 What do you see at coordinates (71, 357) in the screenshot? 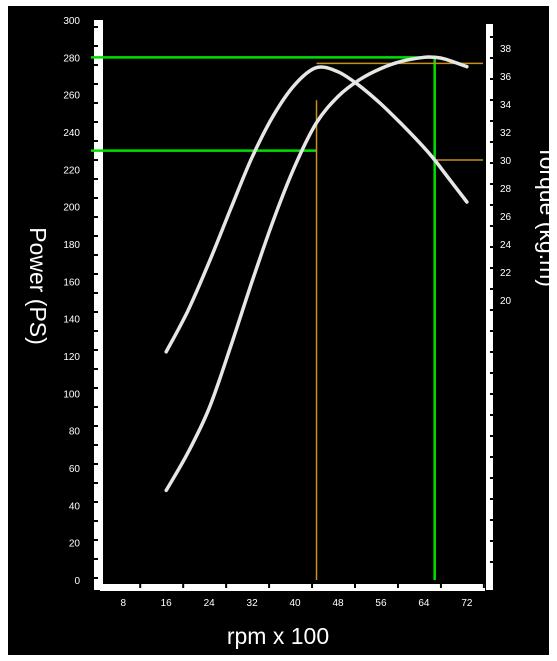
I see `left-tick-label: 120` at bounding box center [71, 357].